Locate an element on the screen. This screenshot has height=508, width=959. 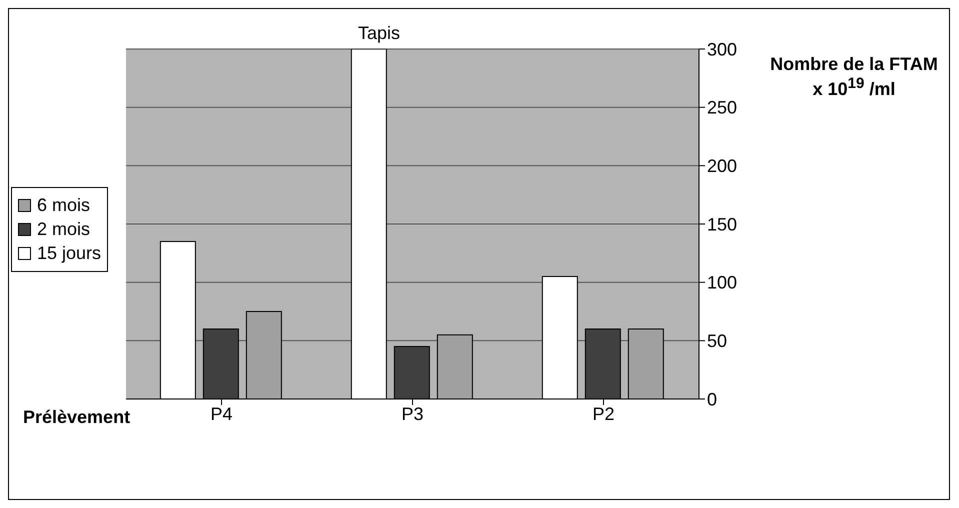
x-tick-label: P3 is located at coordinates (413, 414).